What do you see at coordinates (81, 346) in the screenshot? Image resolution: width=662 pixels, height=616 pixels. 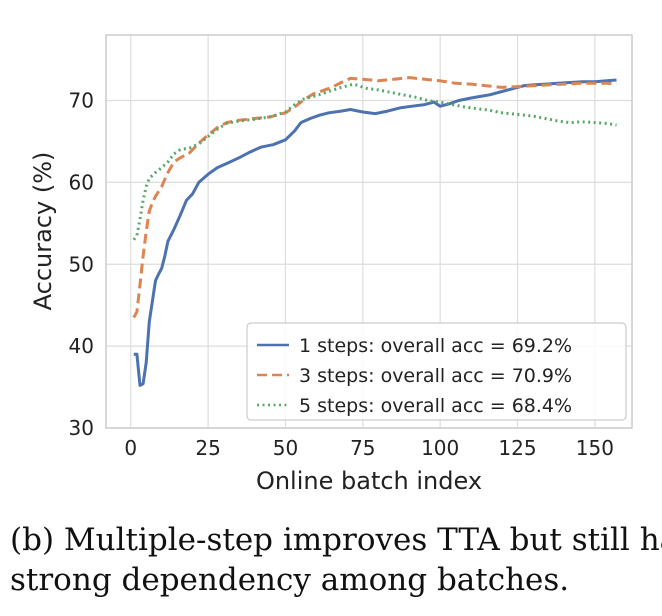 I see `y-tick-label: 40` at bounding box center [81, 346].